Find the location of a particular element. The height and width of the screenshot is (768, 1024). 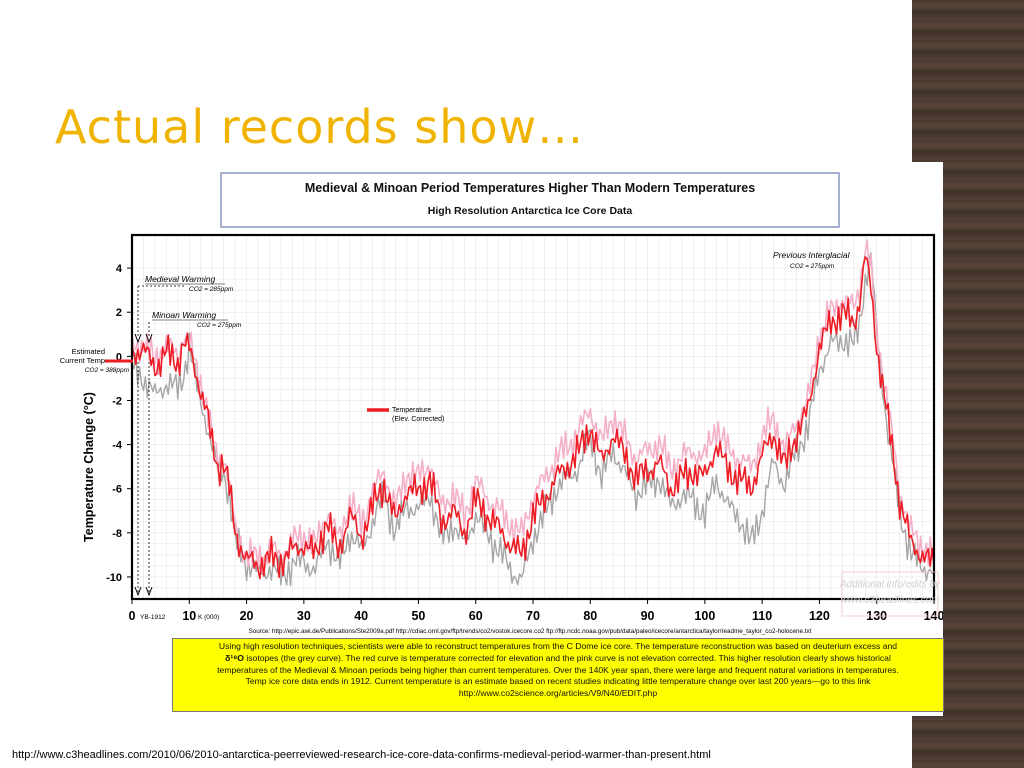

y-tick-label: 2 is located at coordinates (119, 313).